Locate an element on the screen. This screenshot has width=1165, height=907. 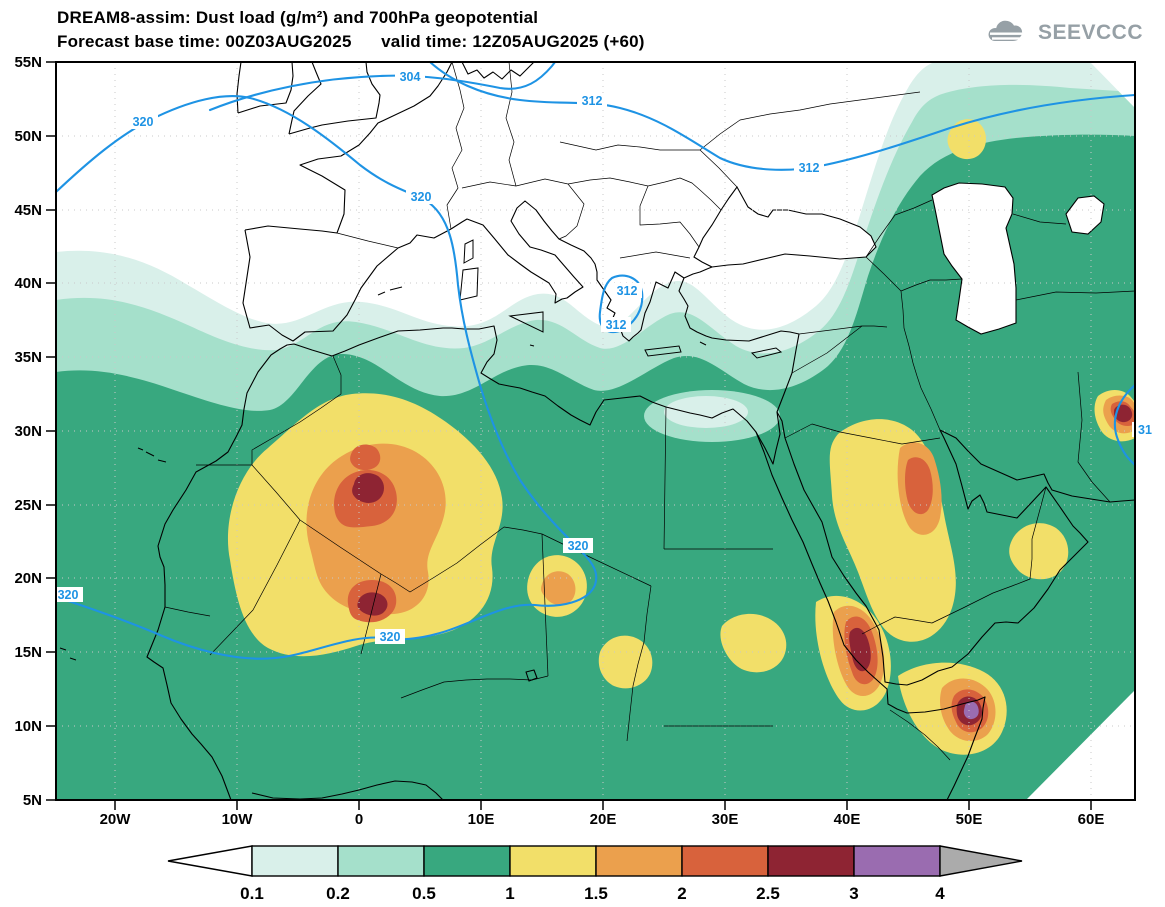
aral-sea is located at coordinates (1085, 215).